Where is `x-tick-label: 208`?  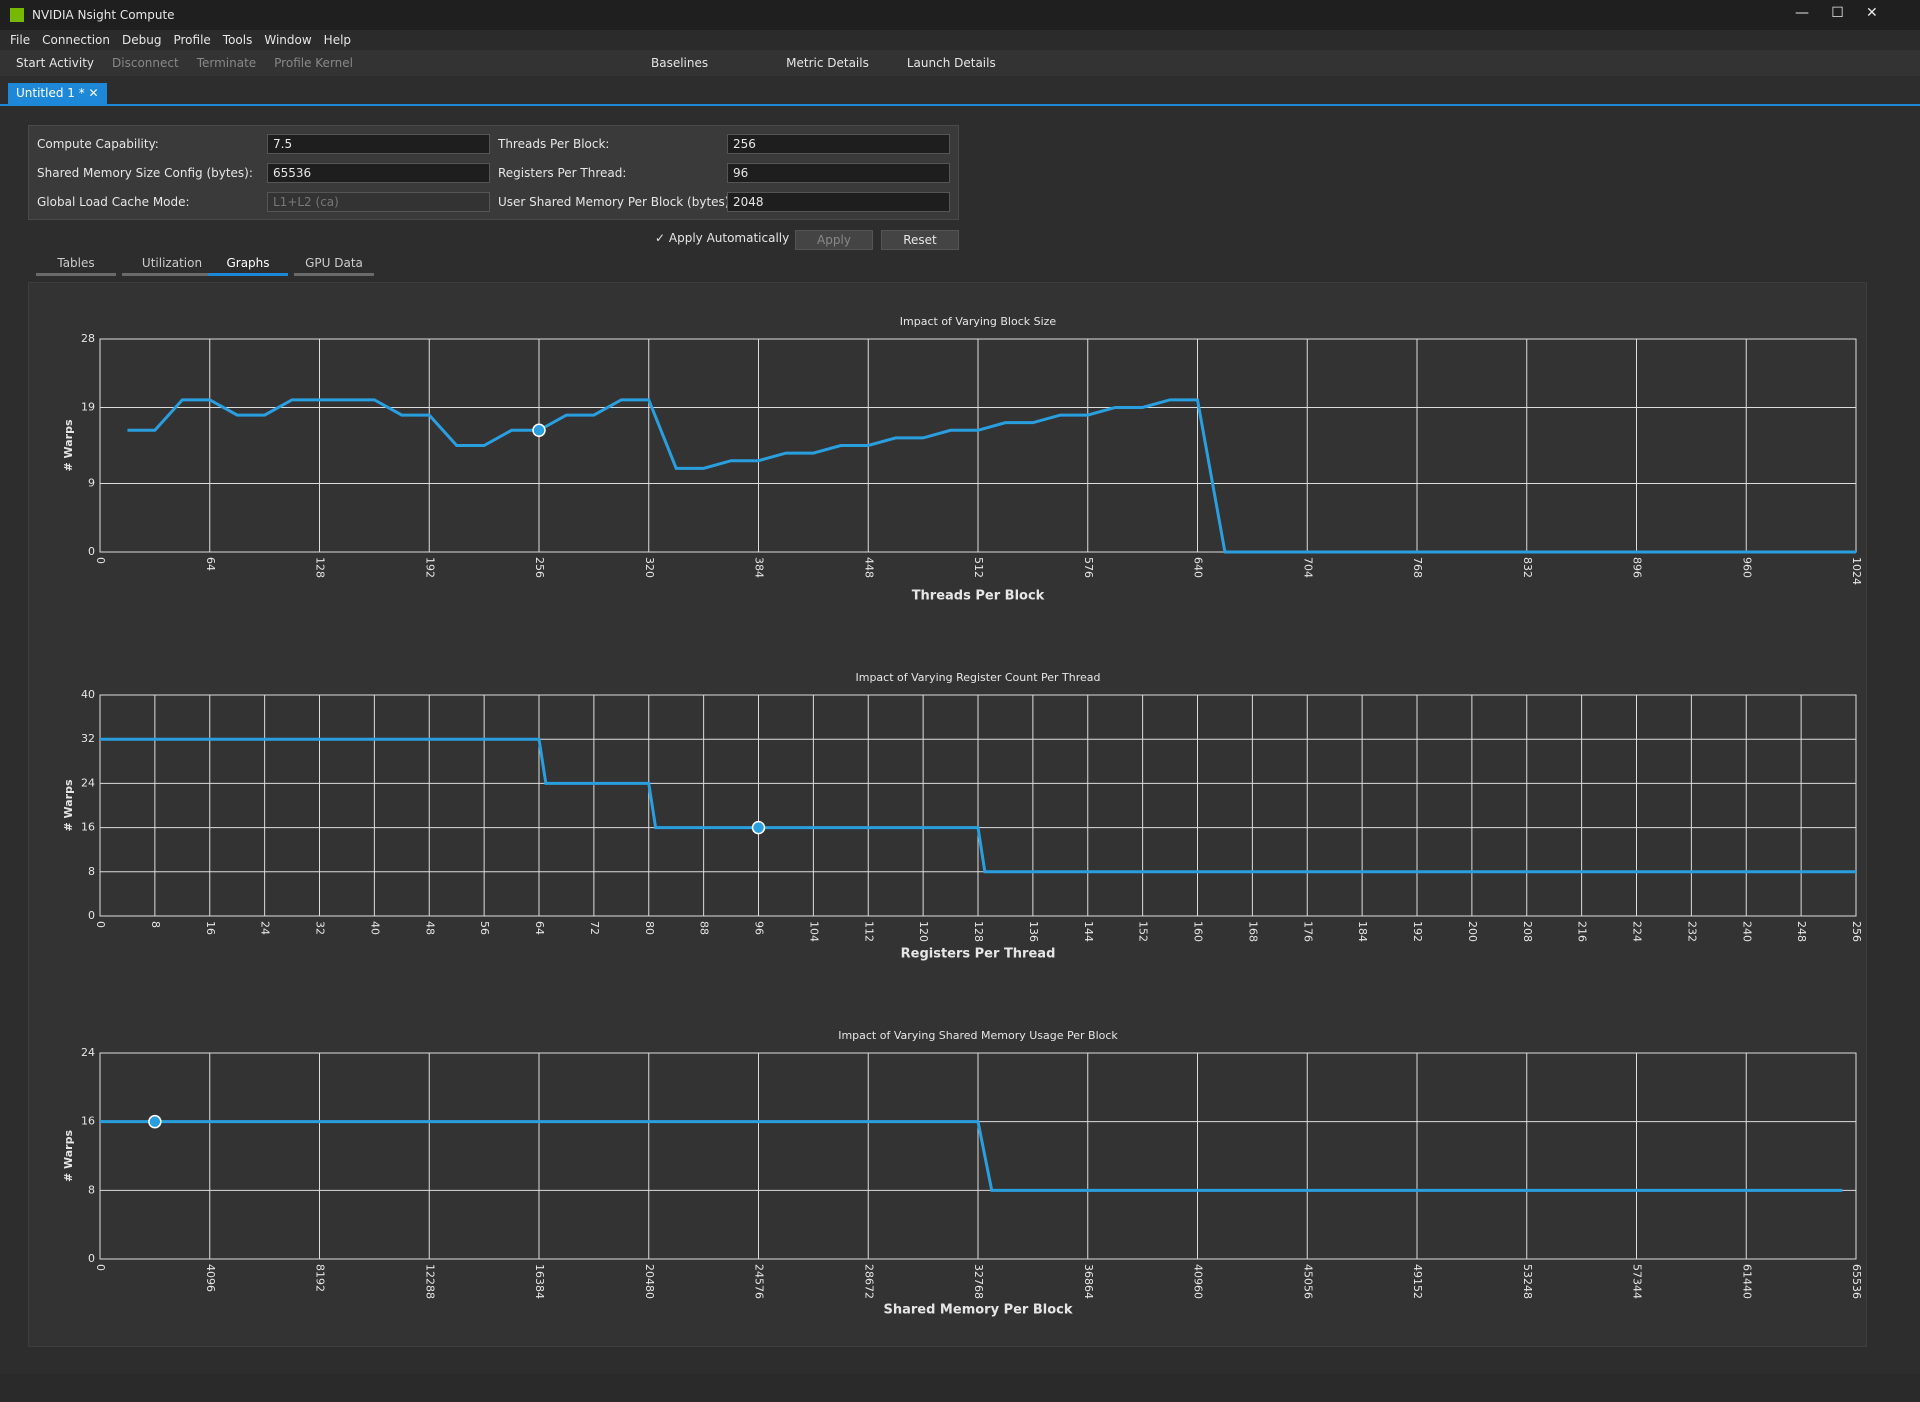 x-tick-label: 208 is located at coordinates (1527, 931).